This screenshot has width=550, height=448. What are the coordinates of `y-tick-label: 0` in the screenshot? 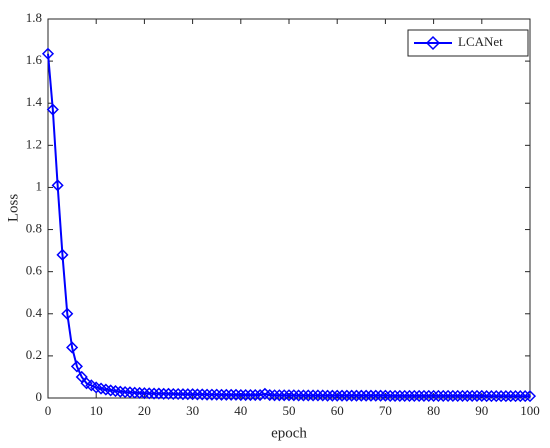 It's located at (39, 396).